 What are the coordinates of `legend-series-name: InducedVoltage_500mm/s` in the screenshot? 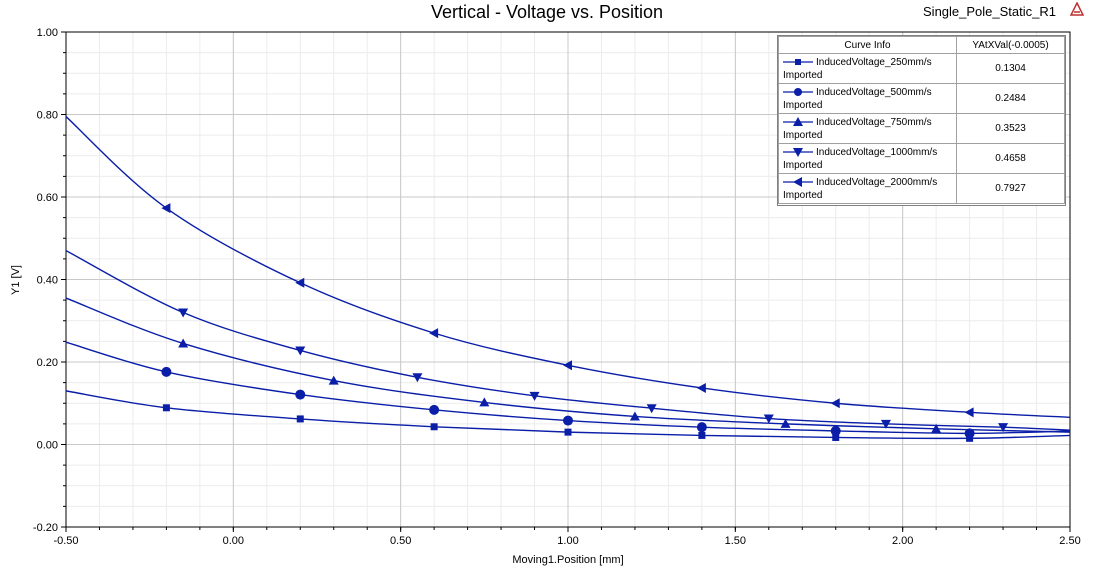 It's located at (874, 92).